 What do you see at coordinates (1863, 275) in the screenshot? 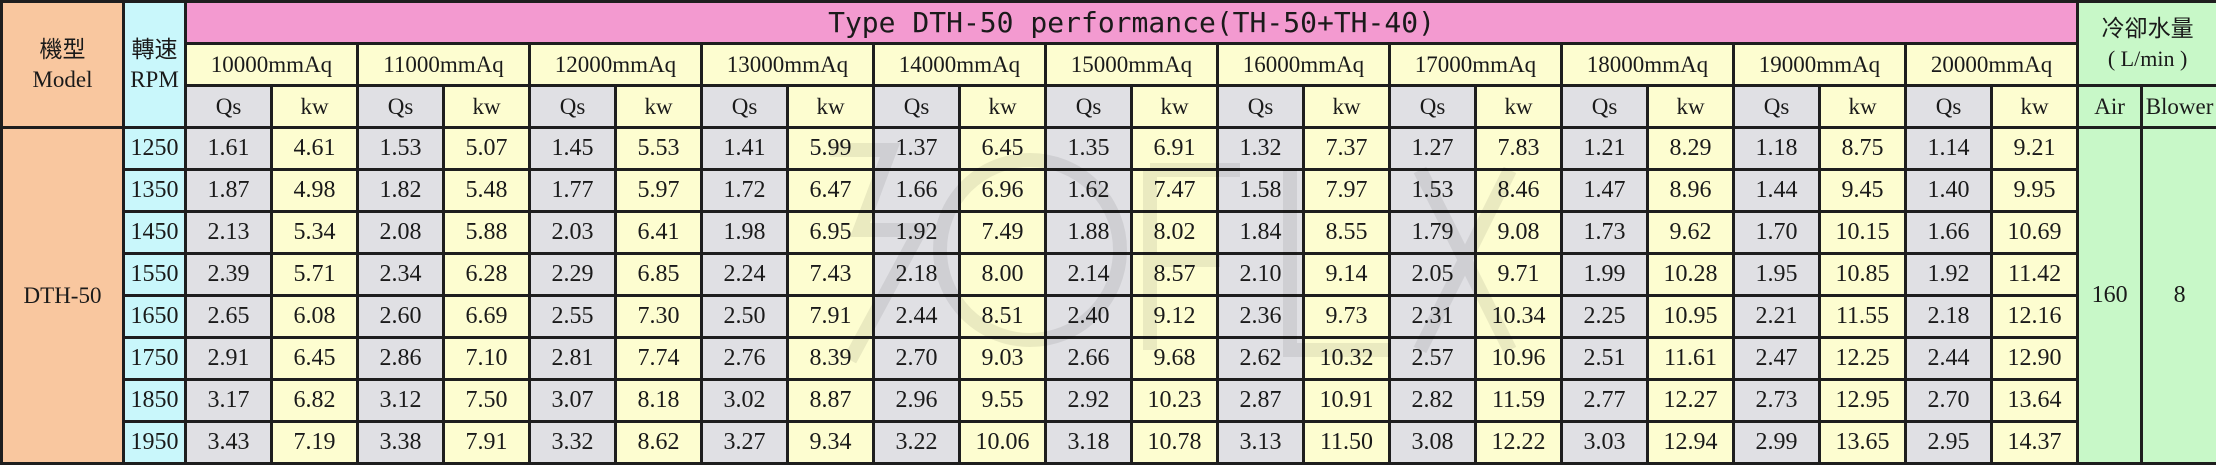
I see `kw-value: 10.85` at bounding box center [1863, 275].